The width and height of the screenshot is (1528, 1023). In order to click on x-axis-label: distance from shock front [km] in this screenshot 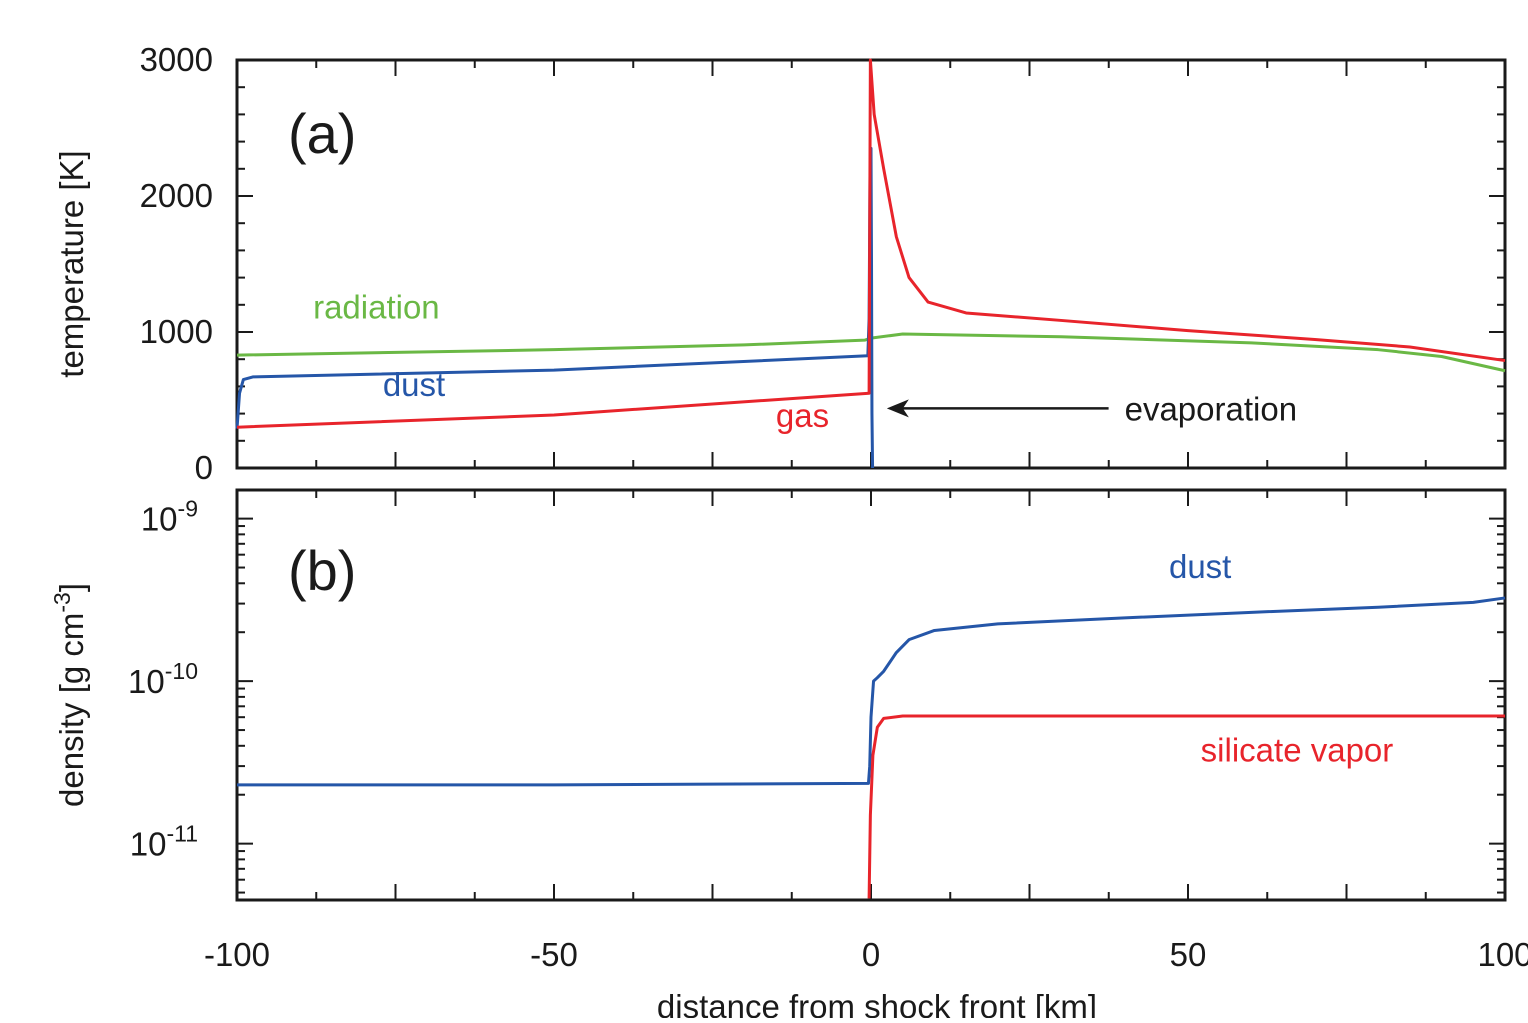, I will do `click(877, 1003)`.